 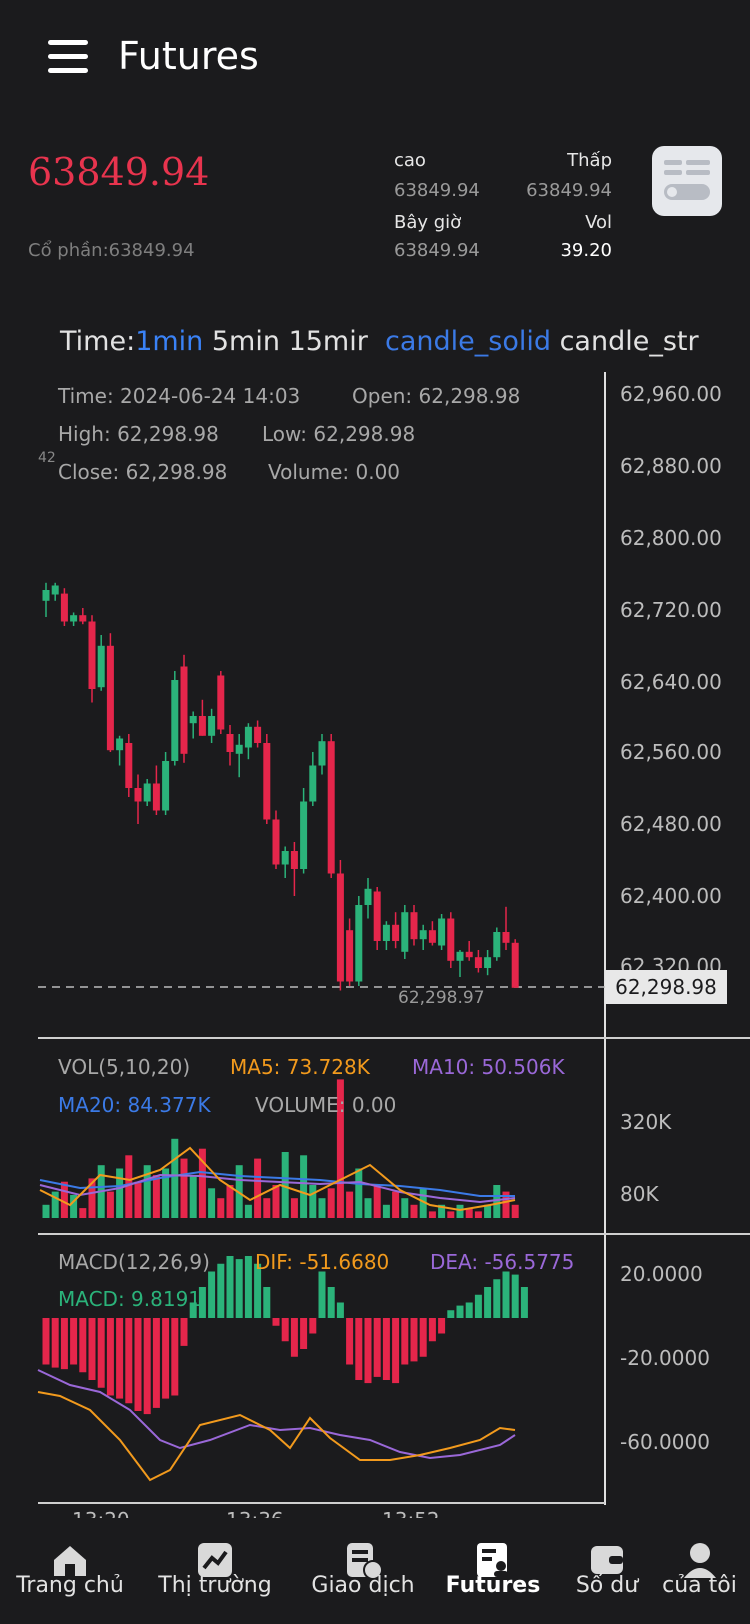 What do you see at coordinates (188, 56) in the screenshot?
I see `page-title: Futures` at bounding box center [188, 56].